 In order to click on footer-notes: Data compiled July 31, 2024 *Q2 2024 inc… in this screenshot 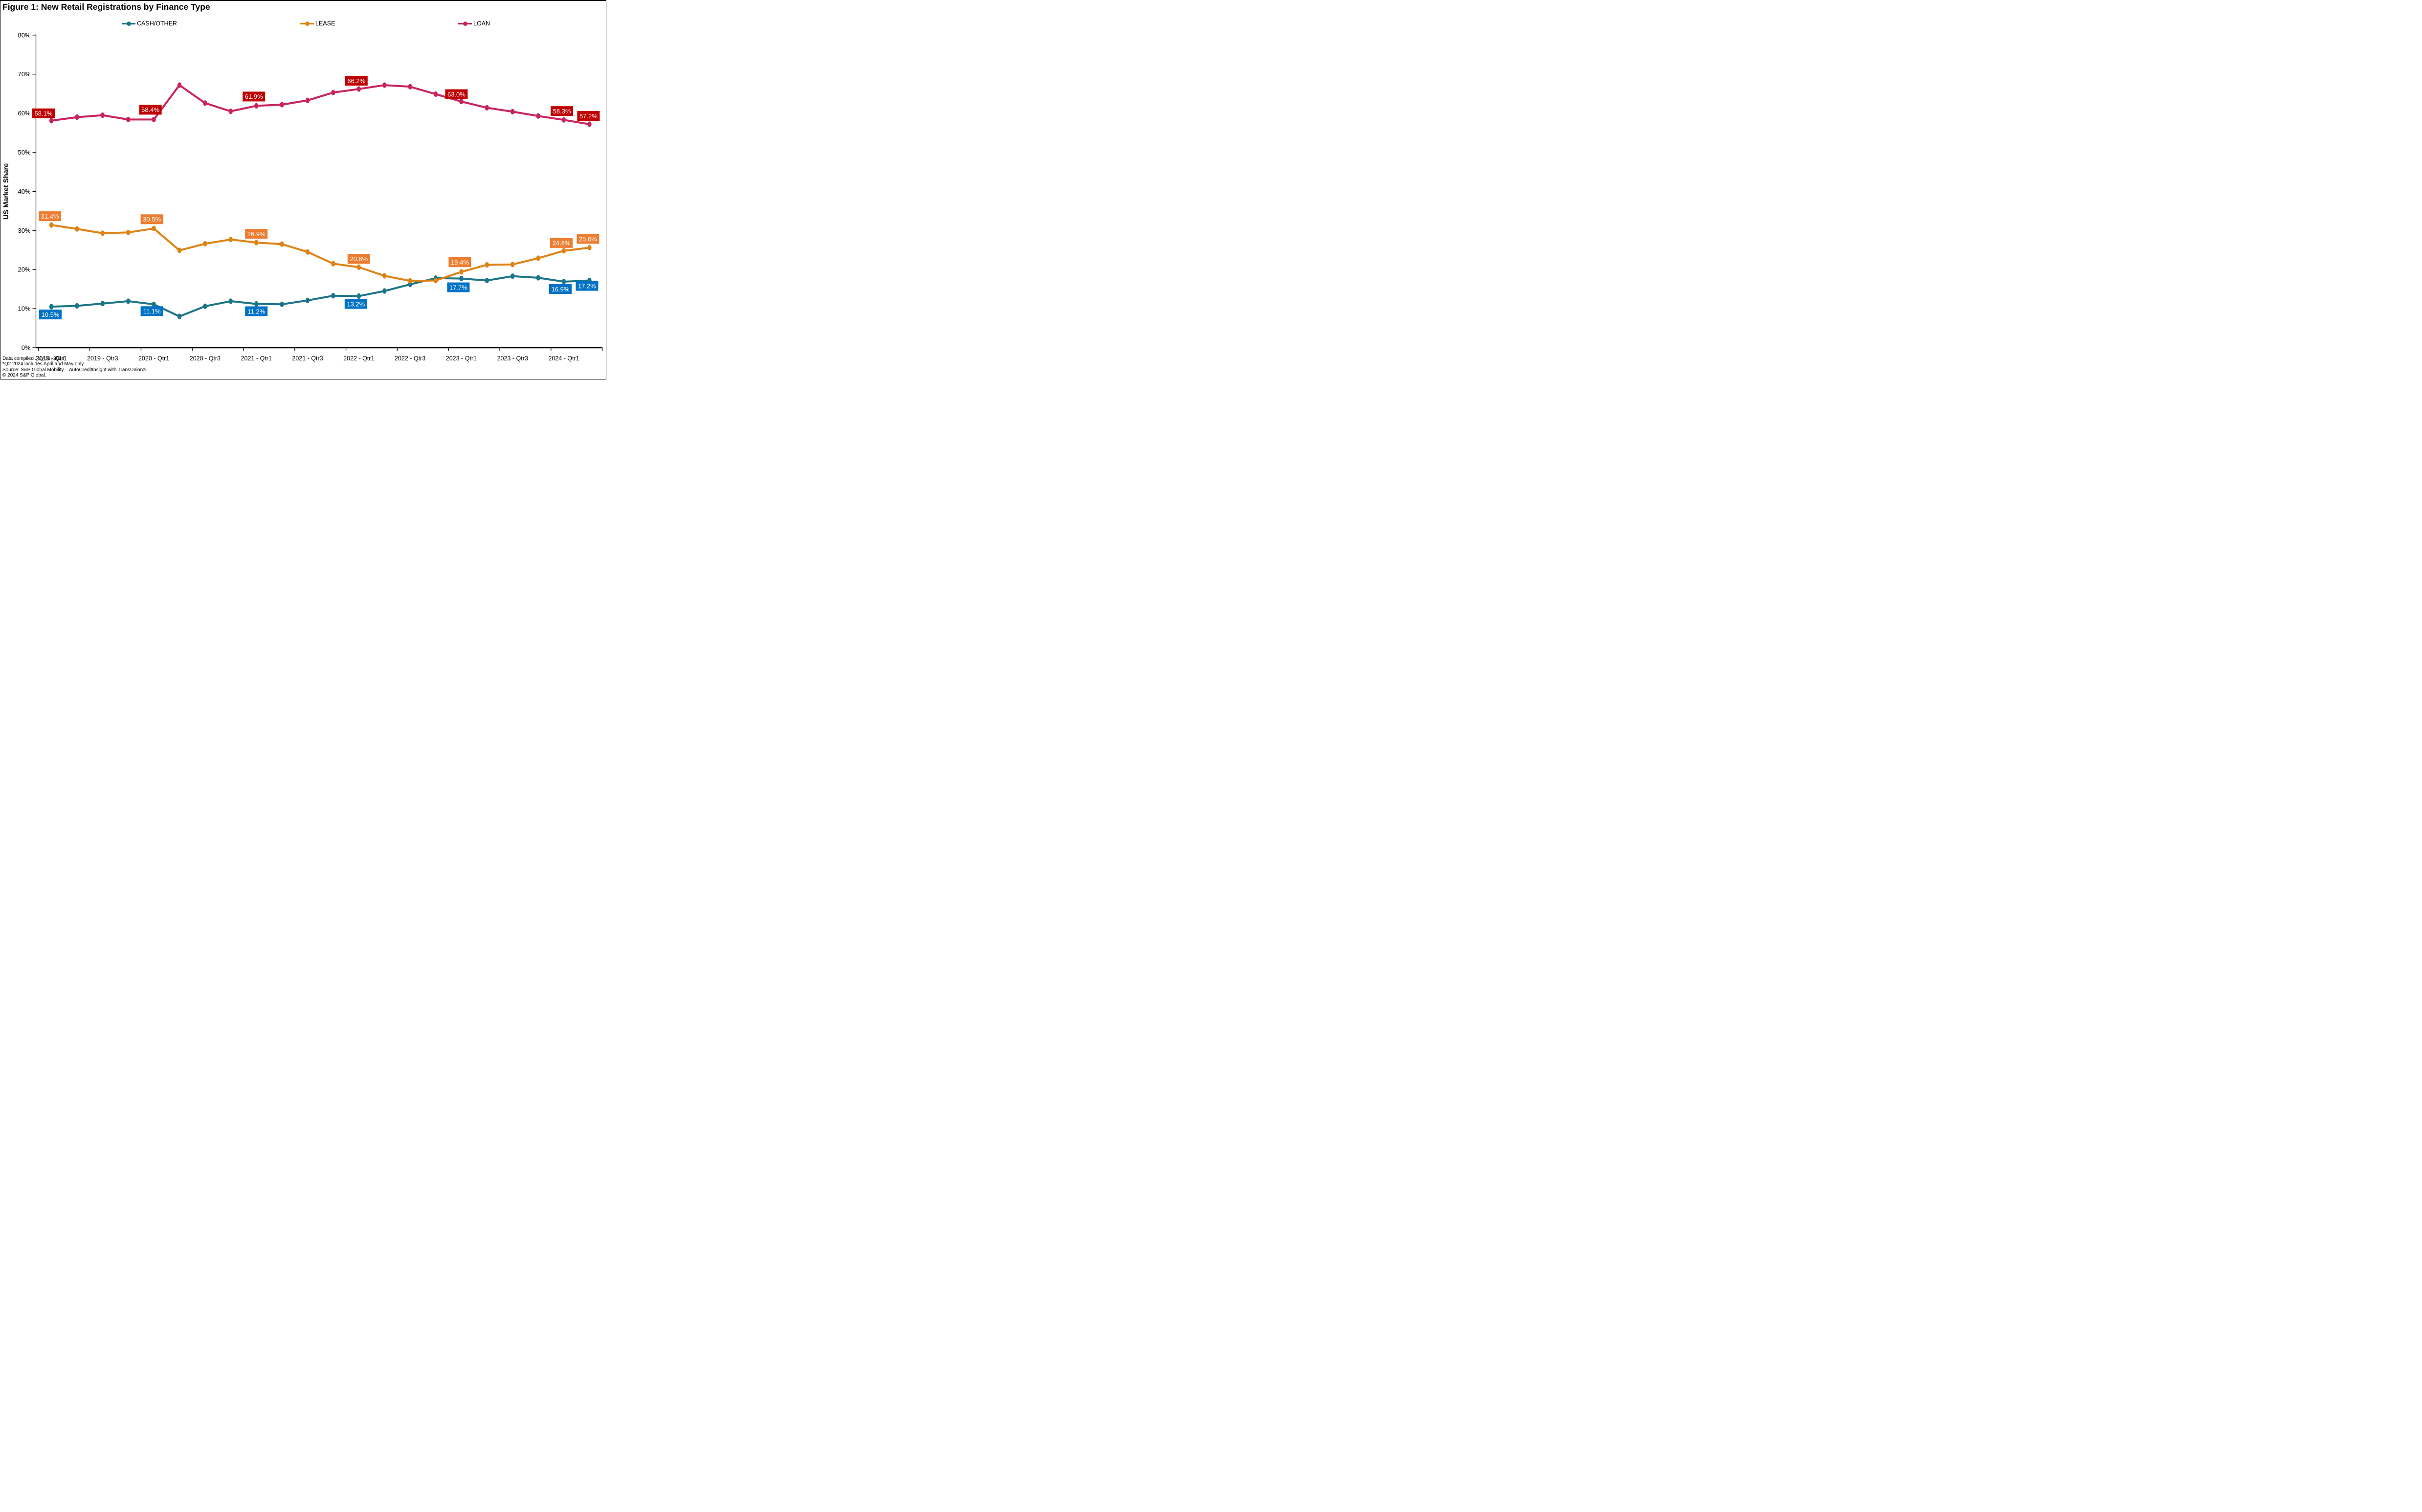, I will do `click(74, 367)`.